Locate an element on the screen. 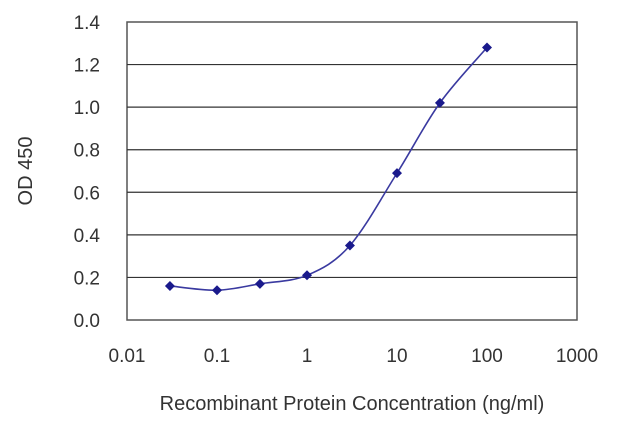 This screenshot has height=427, width=640. x-tick-label: 0.01 is located at coordinates (127, 356).